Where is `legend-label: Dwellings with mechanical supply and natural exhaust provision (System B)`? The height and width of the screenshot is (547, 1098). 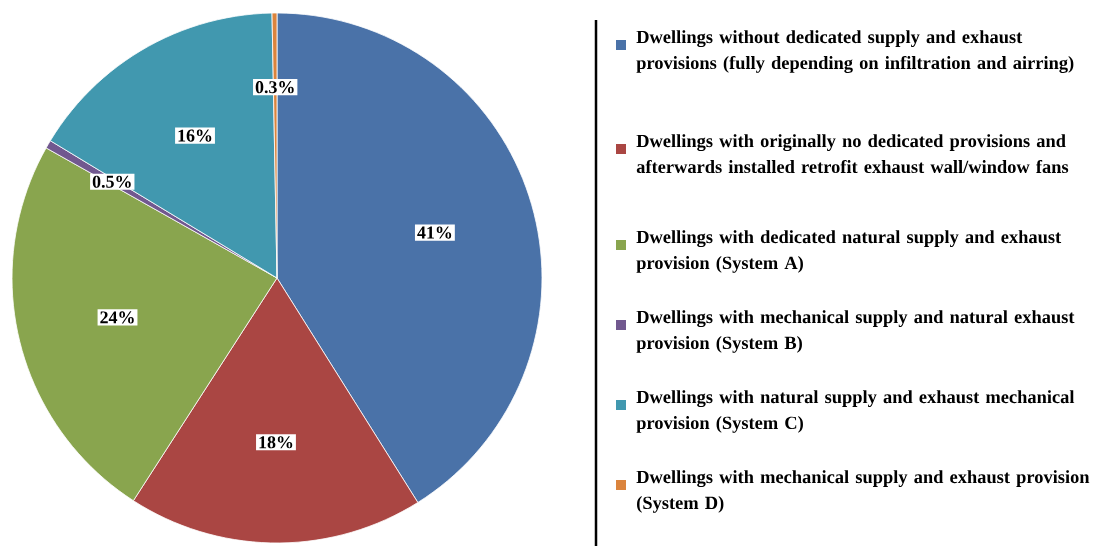 legend-label: Dwellings with mechanical supply and natural exhaust provision (System B) is located at coordinates (855, 331).